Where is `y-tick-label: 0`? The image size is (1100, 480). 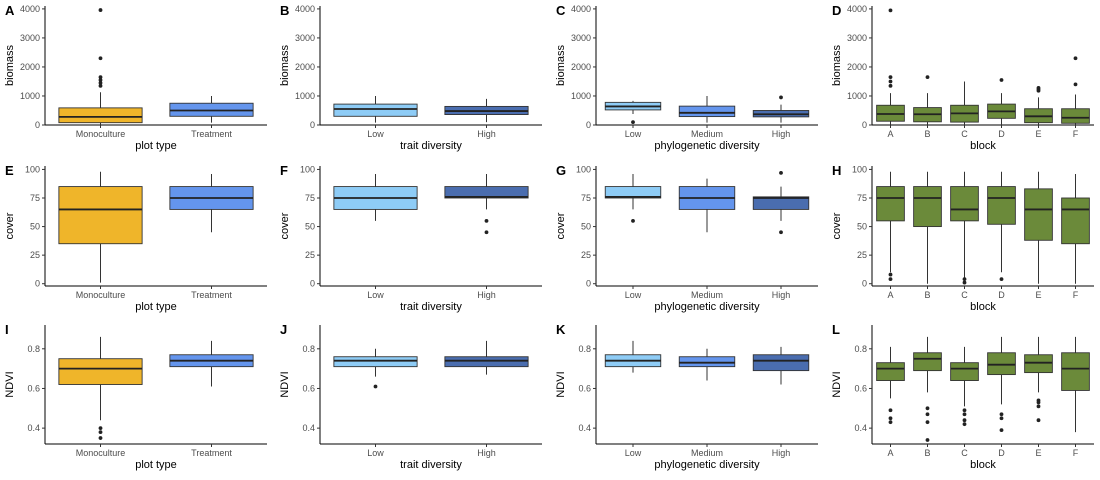
y-tick-label: 0 is located at coordinates (312, 125).